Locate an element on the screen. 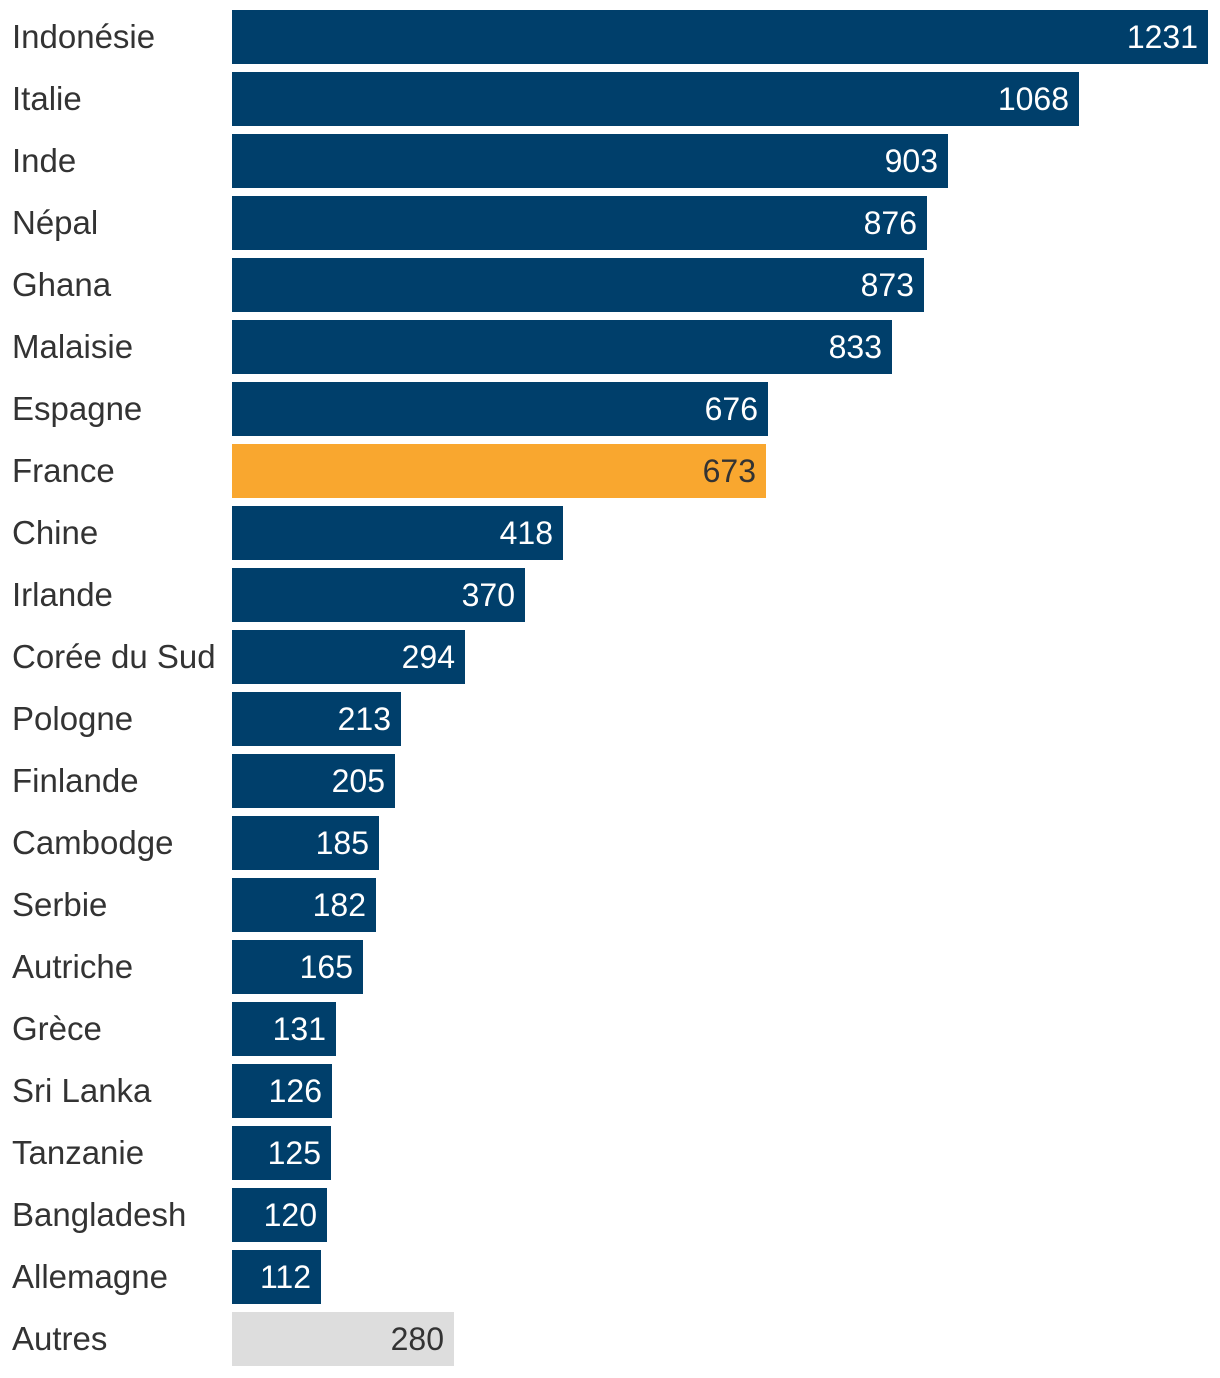 The image size is (1220, 1378). value-label: 280 is located at coordinates (417, 1339).